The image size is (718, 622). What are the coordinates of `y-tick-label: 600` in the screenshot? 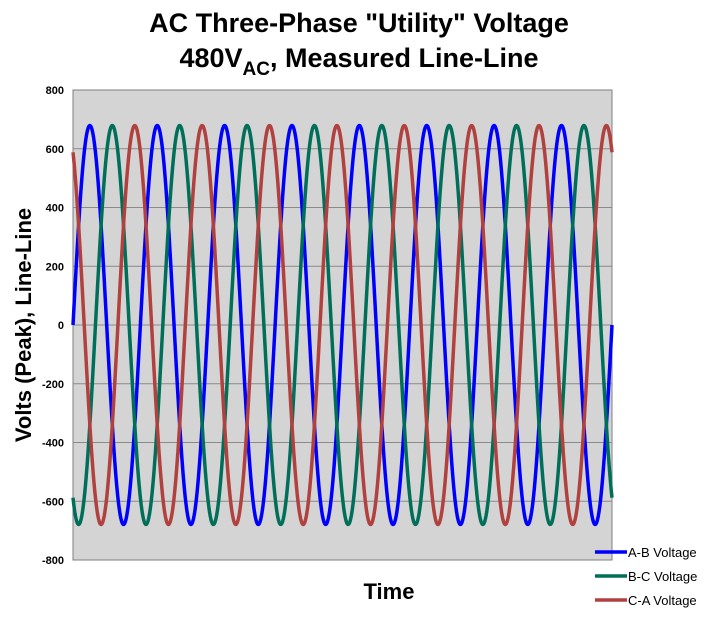 It's located at (55, 150).